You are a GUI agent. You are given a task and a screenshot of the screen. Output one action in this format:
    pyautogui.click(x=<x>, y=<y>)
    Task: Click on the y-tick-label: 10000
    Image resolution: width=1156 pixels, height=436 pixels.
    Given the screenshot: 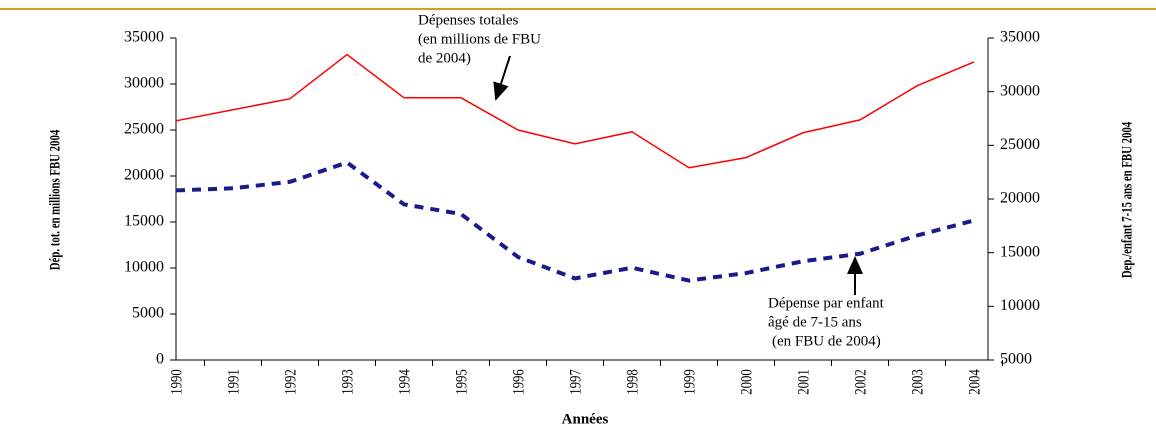 What is the action you would take?
    pyautogui.click(x=144, y=267)
    